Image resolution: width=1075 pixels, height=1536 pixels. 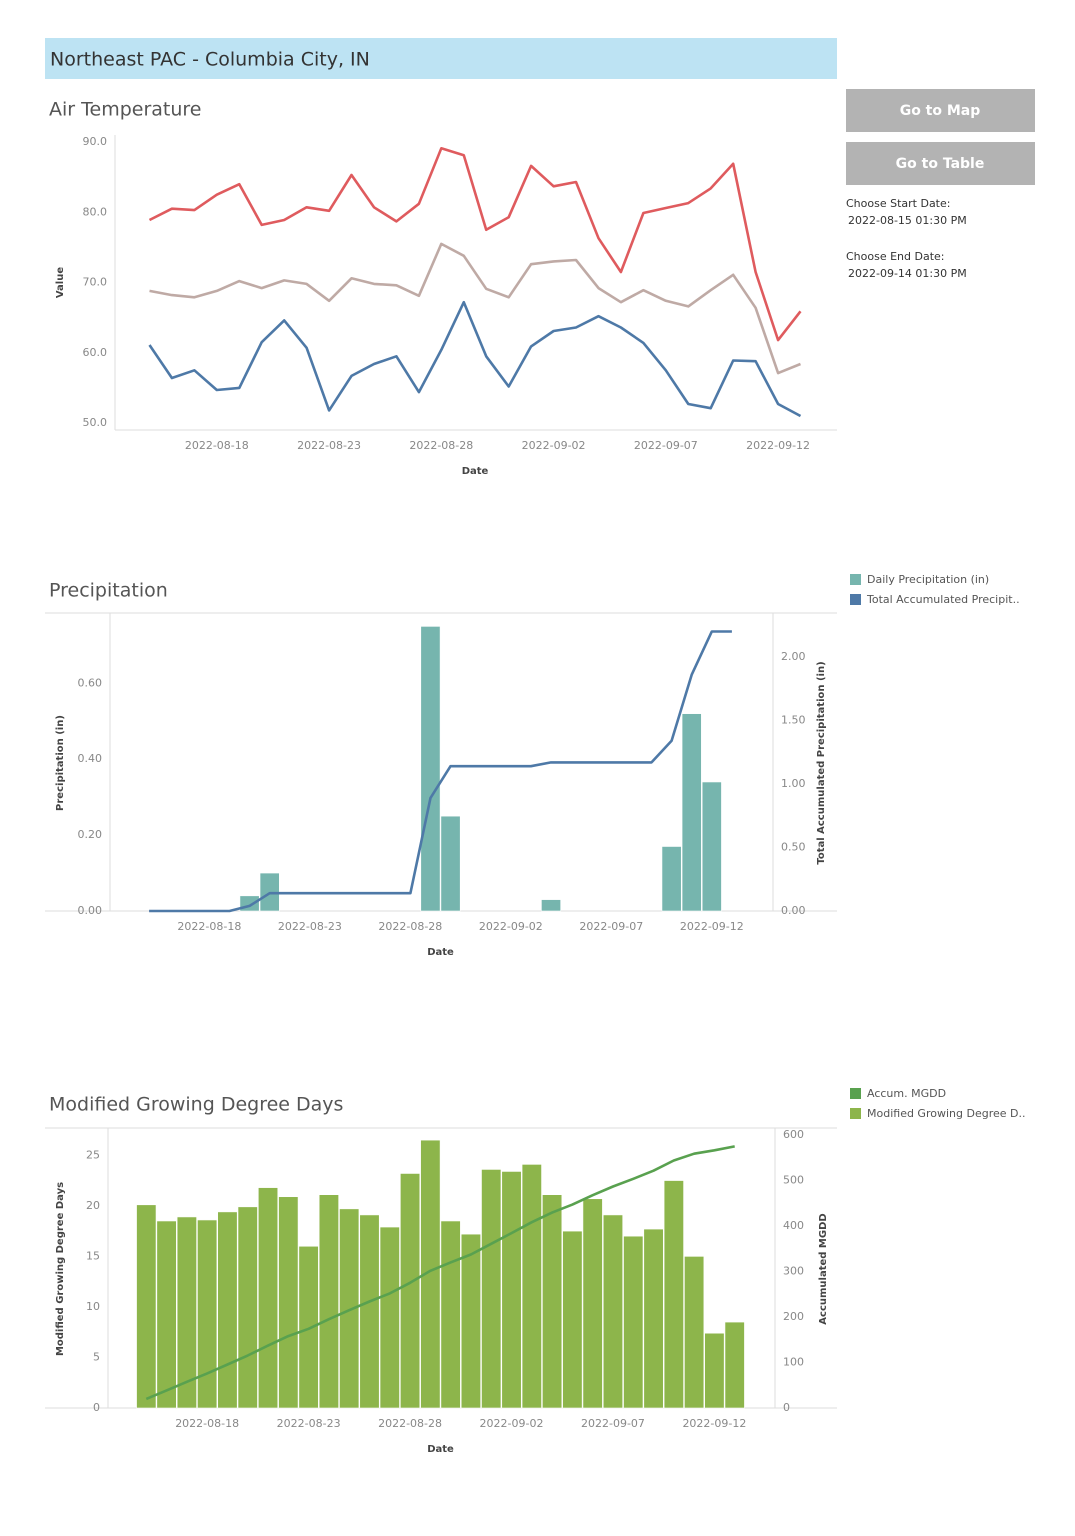 What do you see at coordinates (93, 1306) in the screenshot?
I see `y-tick-label: 10` at bounding box center [93, 1306].